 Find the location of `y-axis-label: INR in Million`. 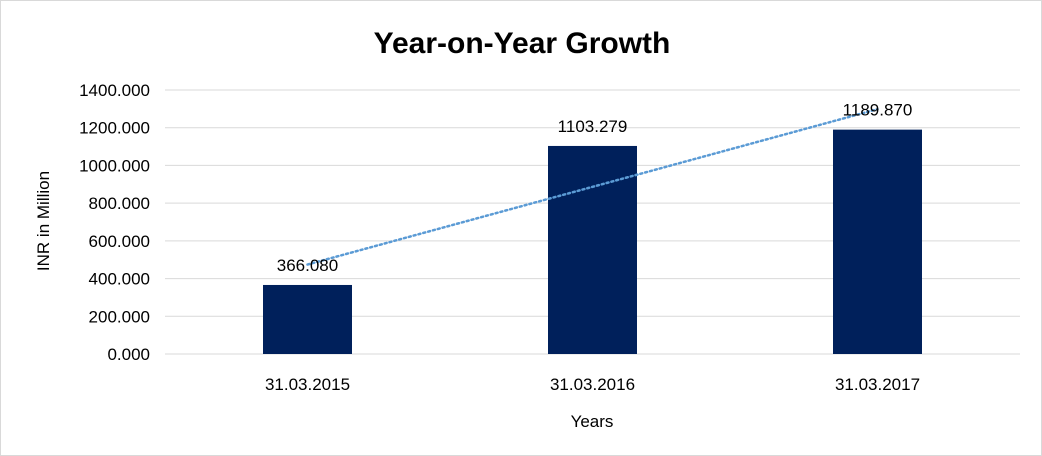

y-axis-label: INR in Million is located at coordinates (43, 221).